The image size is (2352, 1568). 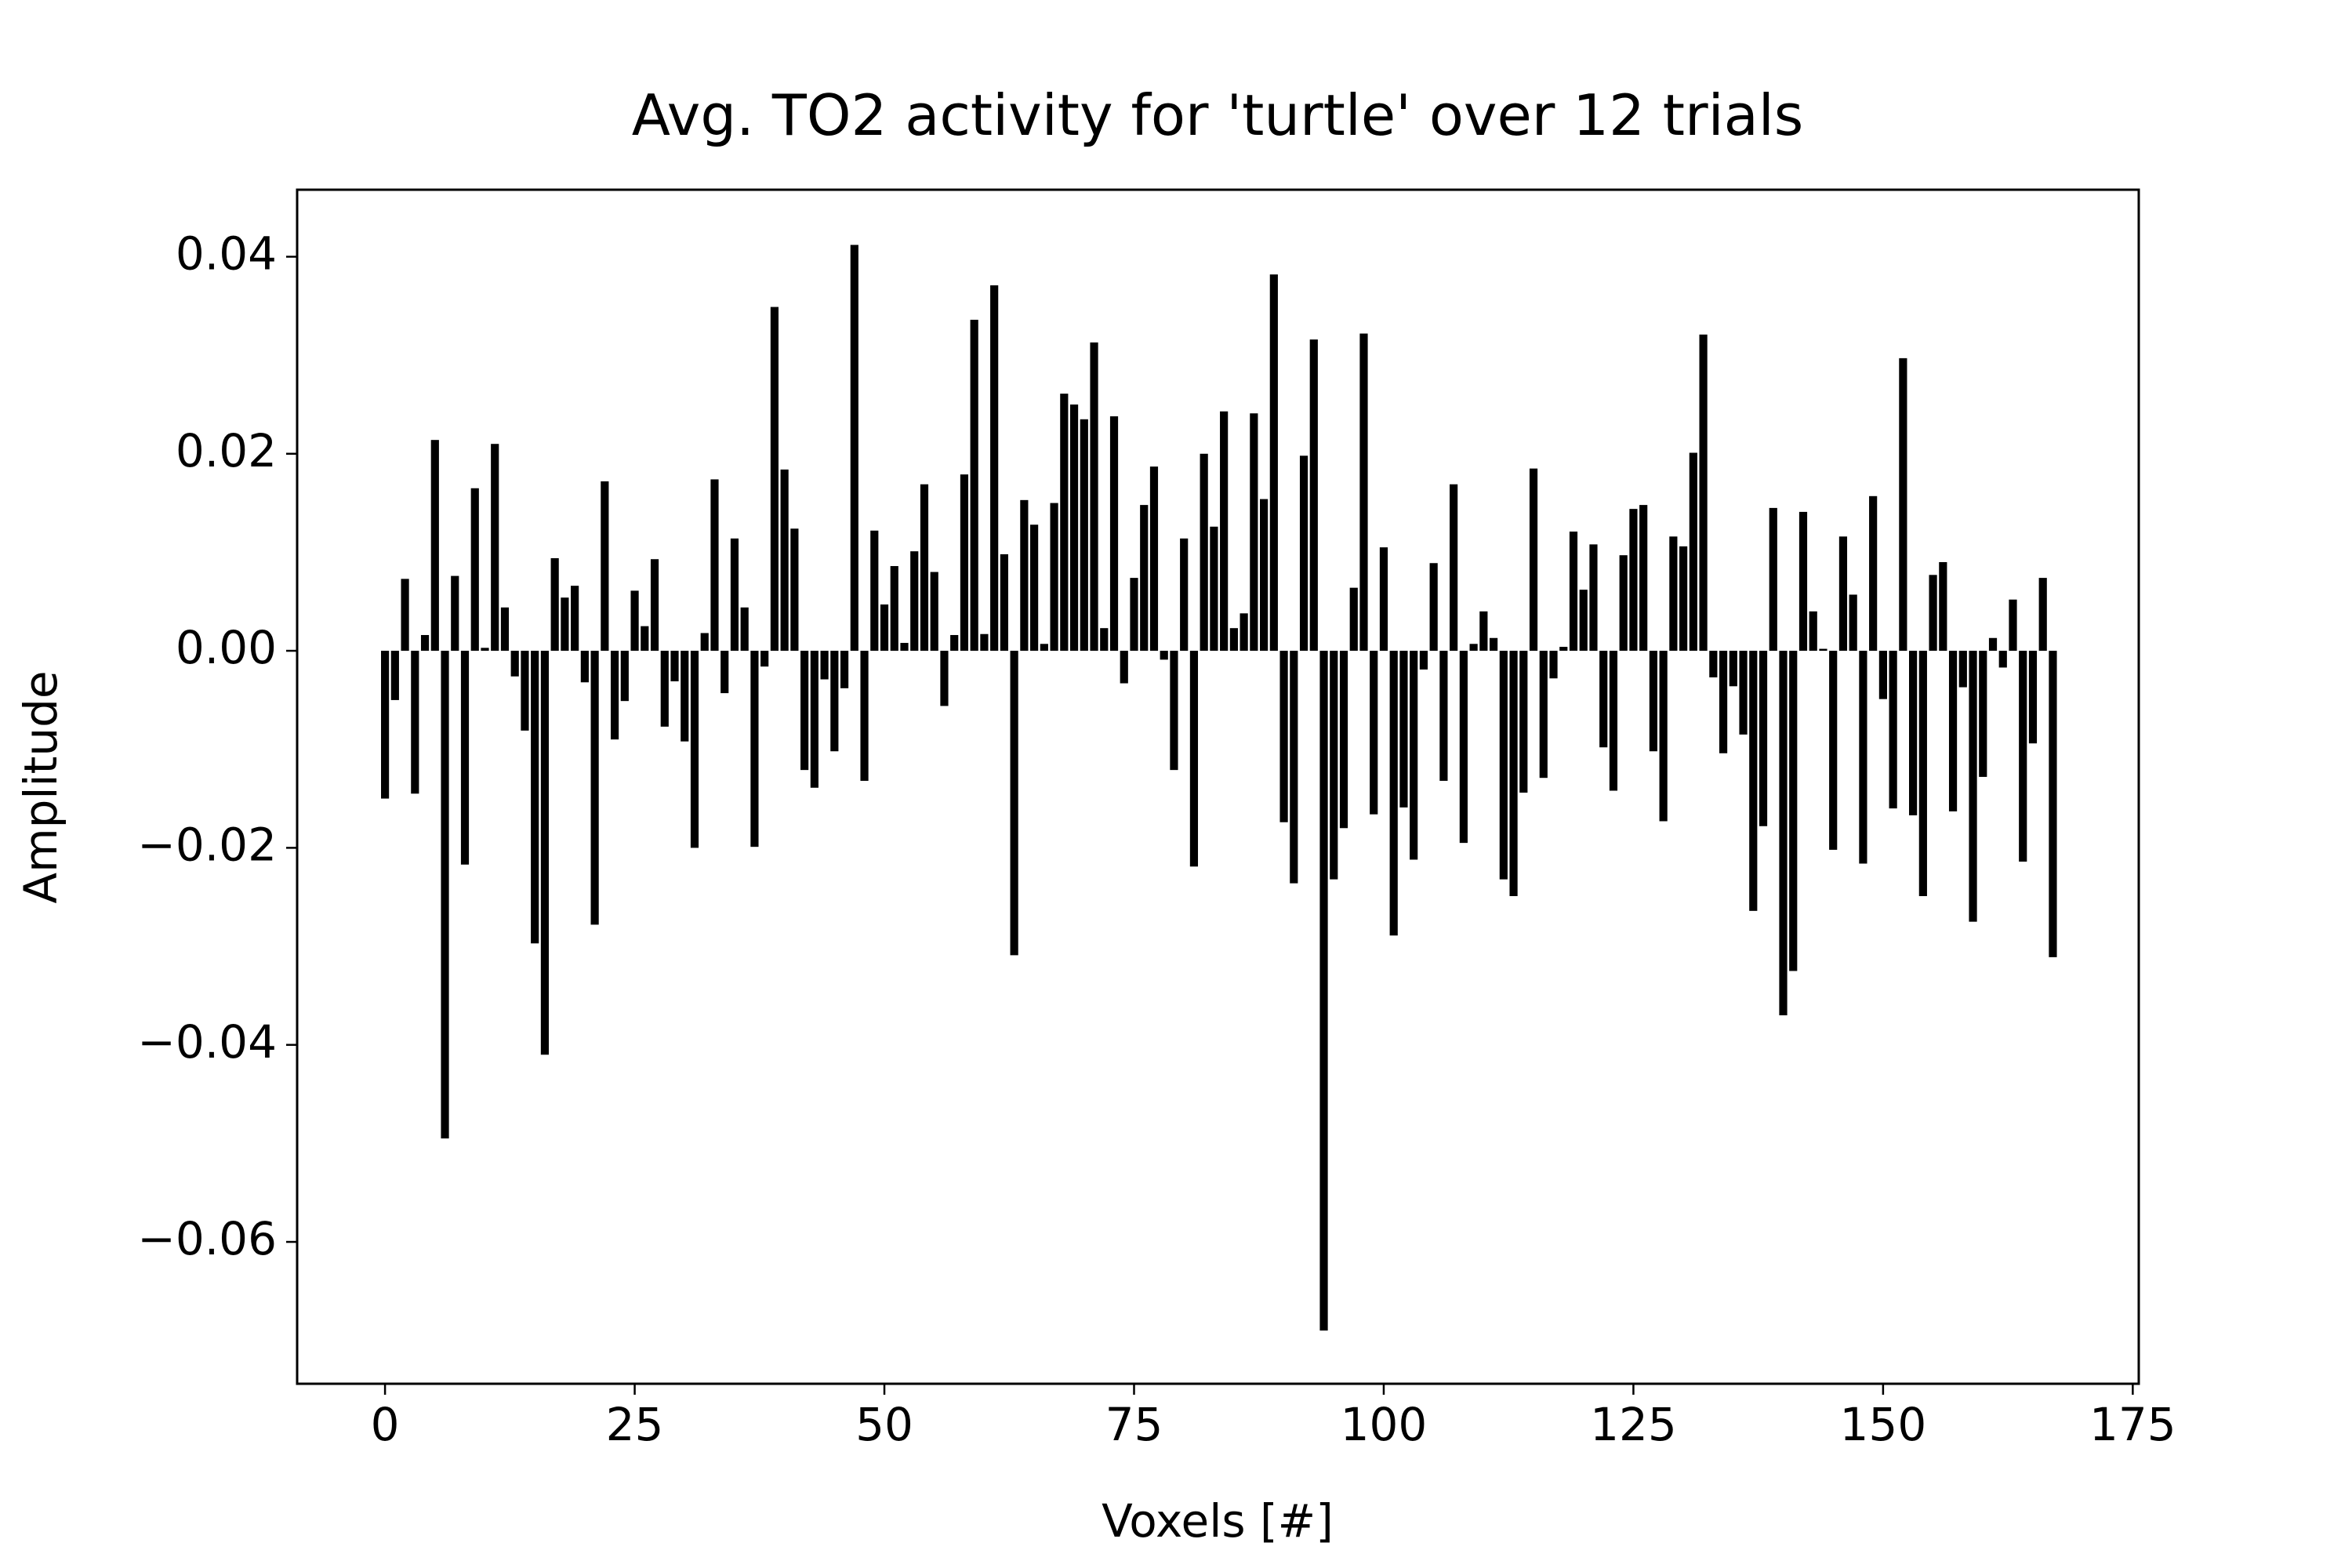 What do you see at coordinates (1633, 1424) in the screenshot?
I see `x-tick-label: 125` at bounding box center [1633, 1424].